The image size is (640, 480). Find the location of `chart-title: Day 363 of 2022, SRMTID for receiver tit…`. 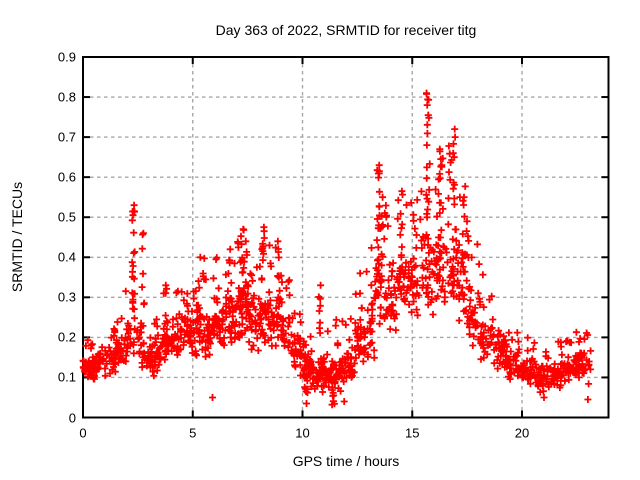

chart-title: Day 363 of 2022, SRMTID for receiver tit… is located at coordinates (346, 30).